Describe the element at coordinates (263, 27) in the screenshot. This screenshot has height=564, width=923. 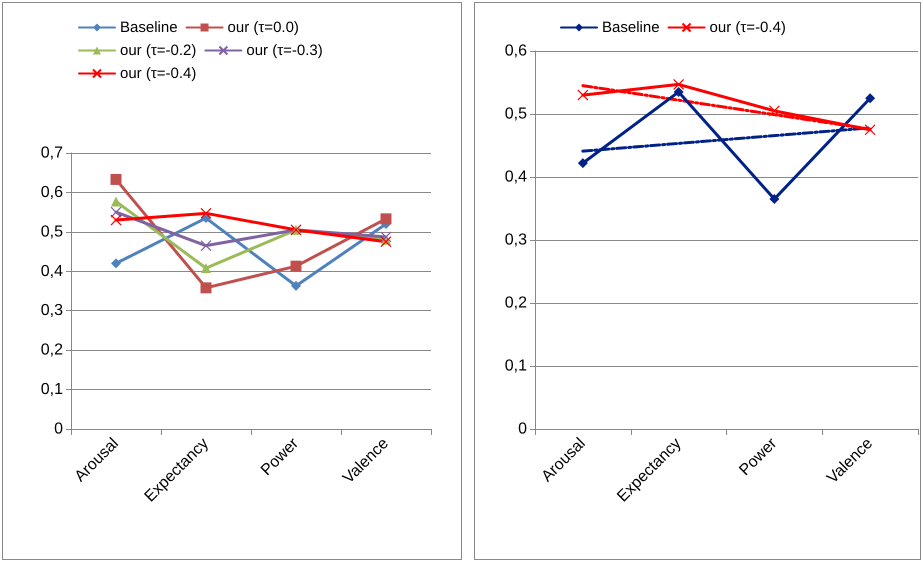
I see `legend-label: our (τ=0.0)` at that location.